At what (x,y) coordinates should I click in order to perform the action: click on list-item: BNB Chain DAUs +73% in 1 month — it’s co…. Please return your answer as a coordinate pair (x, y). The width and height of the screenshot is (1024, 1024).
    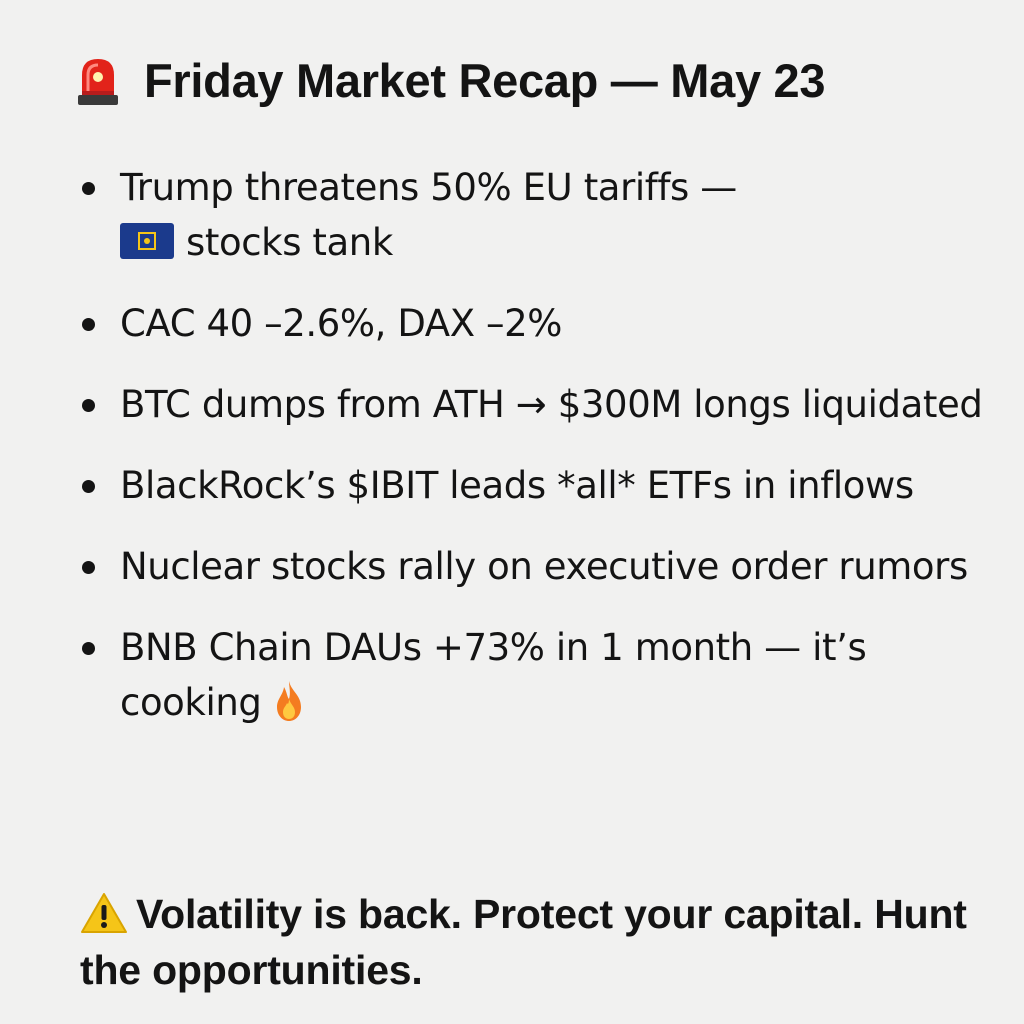
    Looking at the image, I should click on (542, 675).